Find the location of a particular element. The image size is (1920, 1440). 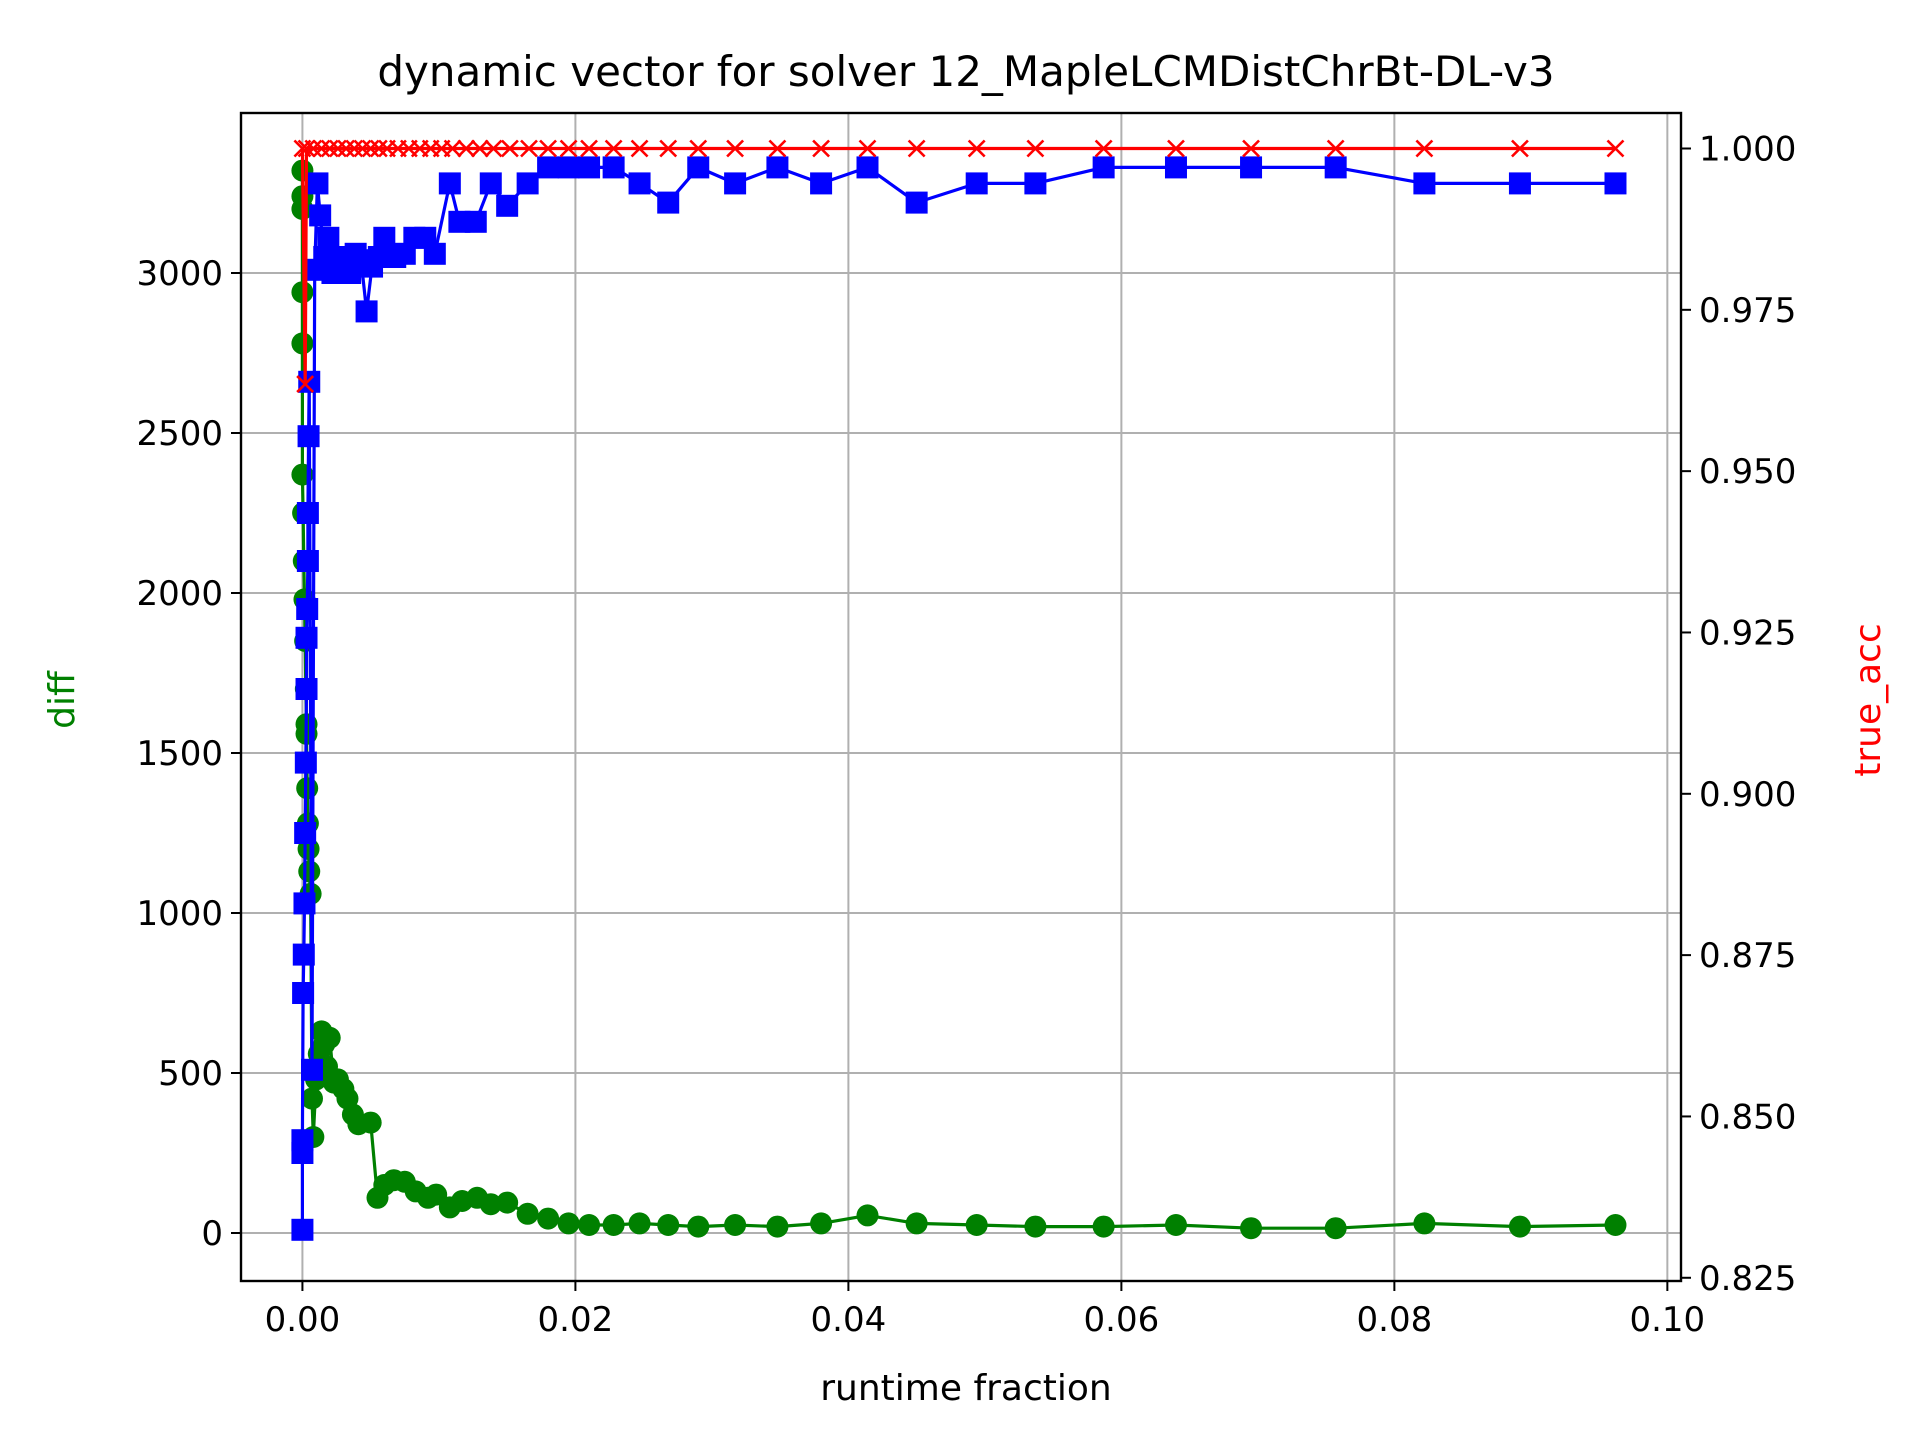

y-right-tick-label: 0.900 is located at coordinates (1747, 795).